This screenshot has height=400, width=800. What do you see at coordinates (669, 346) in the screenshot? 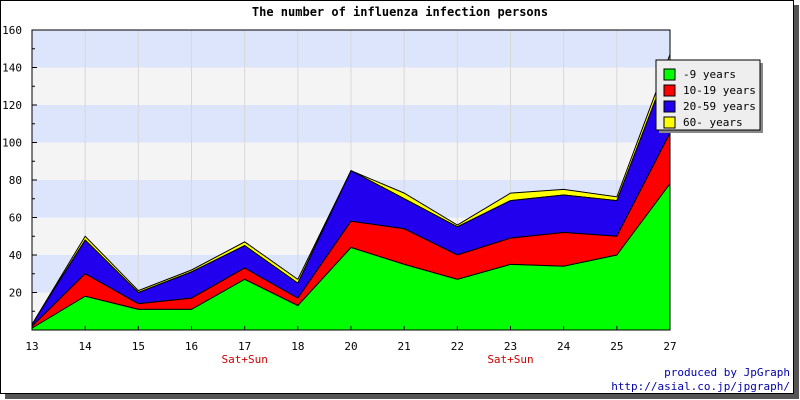
I see `x-tick-label: 27` at bounding box center [669, 346].